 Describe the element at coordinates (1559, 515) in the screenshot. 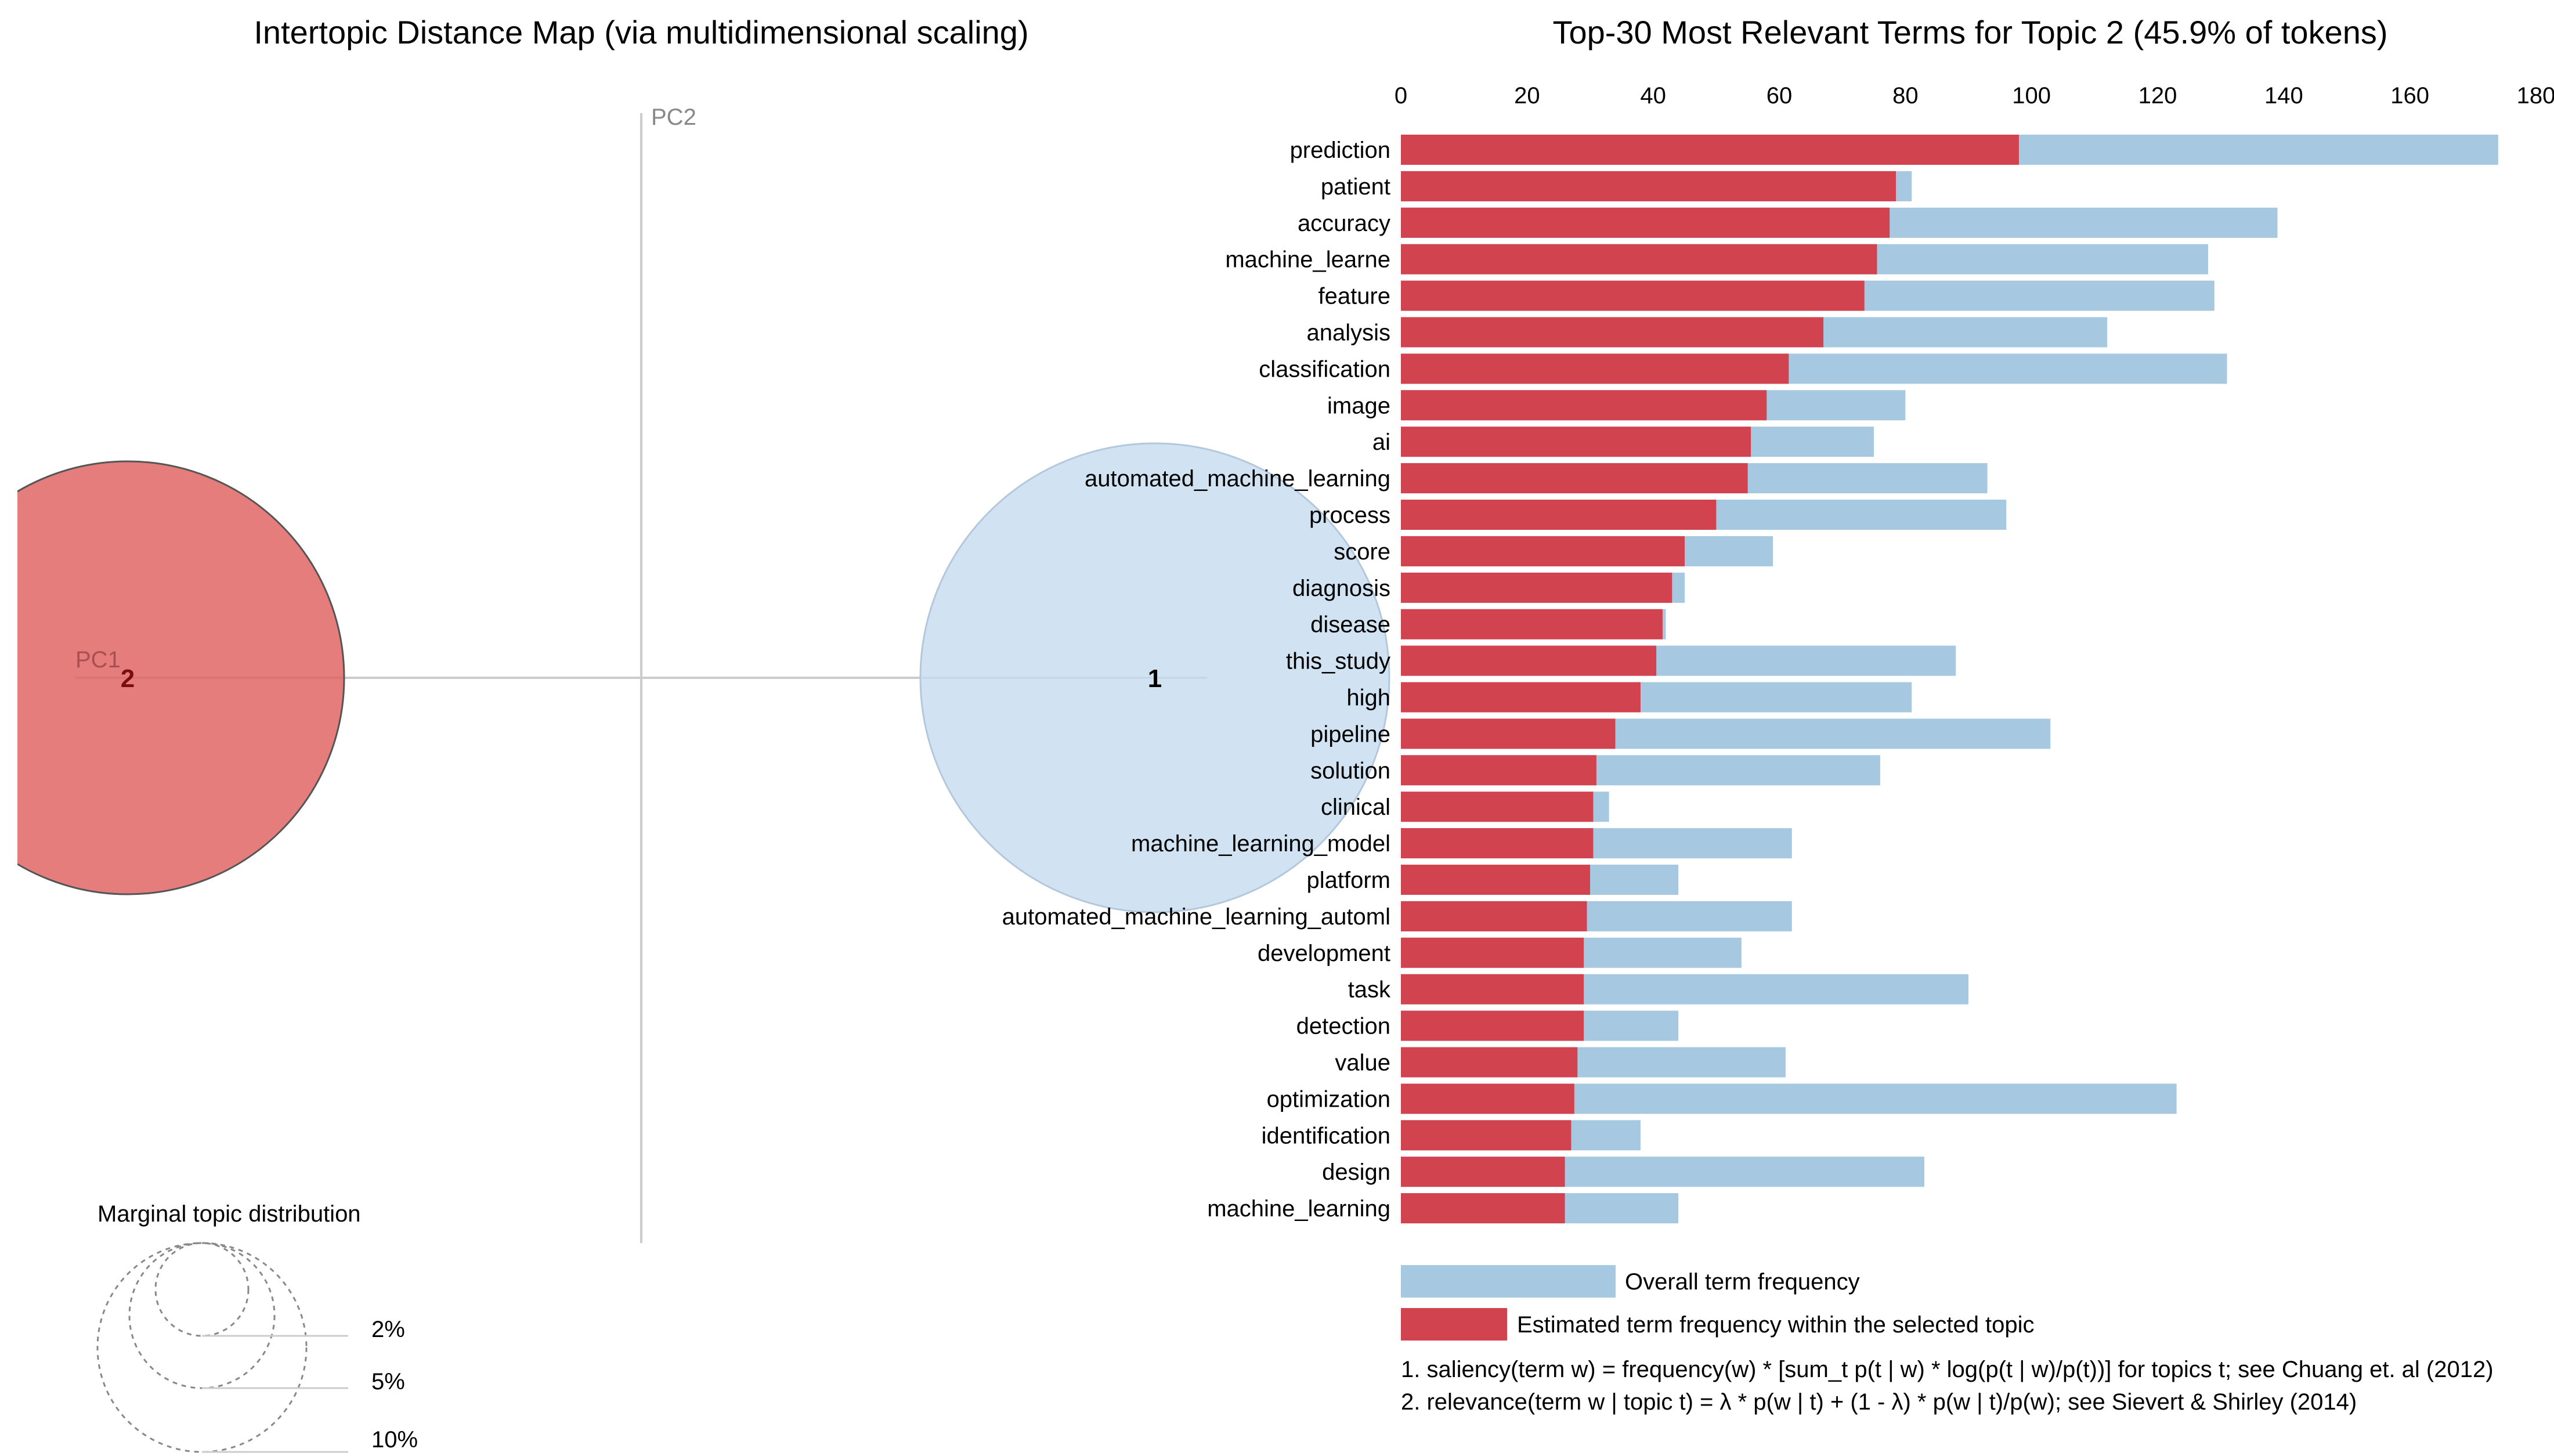

I see `topic-bar-process` at that location.